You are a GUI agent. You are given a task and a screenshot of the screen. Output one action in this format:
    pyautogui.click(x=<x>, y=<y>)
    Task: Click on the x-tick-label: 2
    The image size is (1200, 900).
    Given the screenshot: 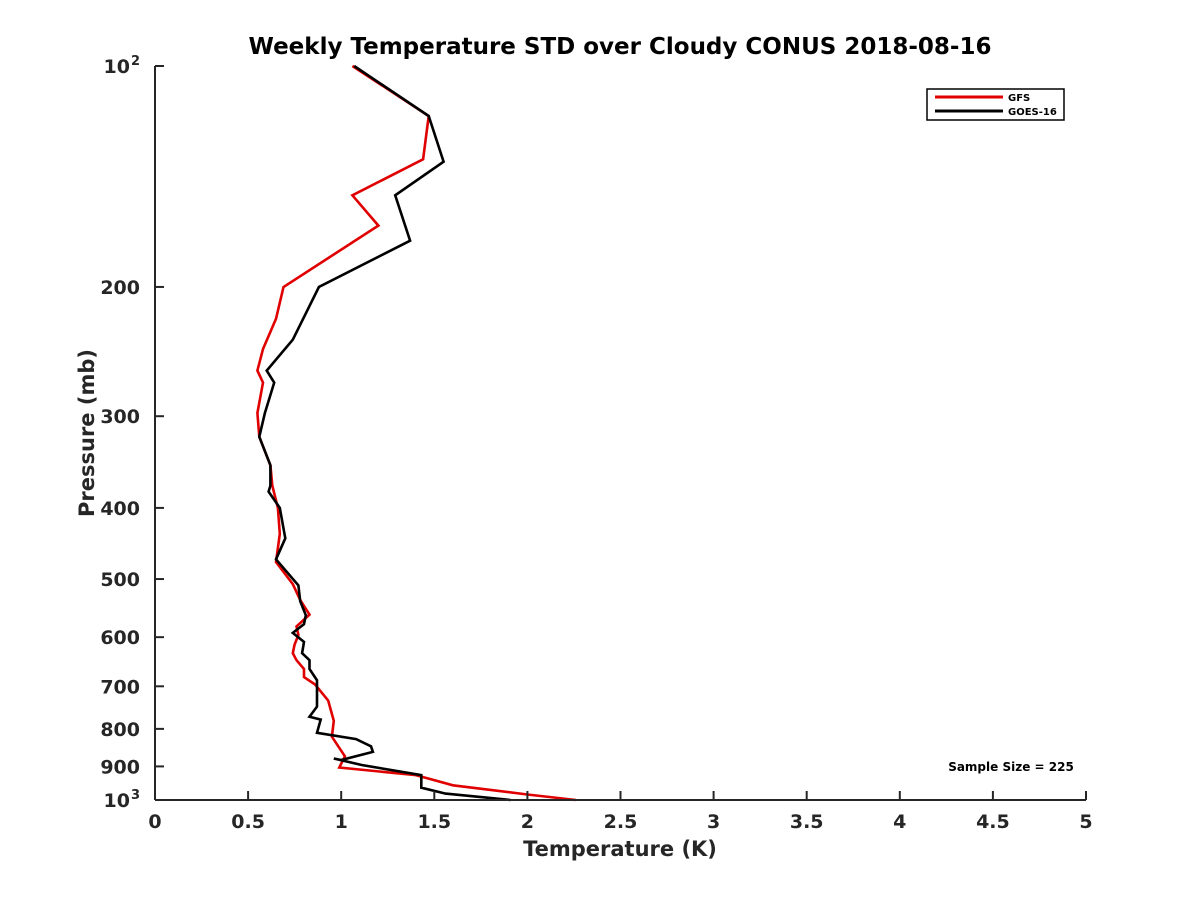 What is the action you would take?
    pyautogui.click(x=527, y=822)
    